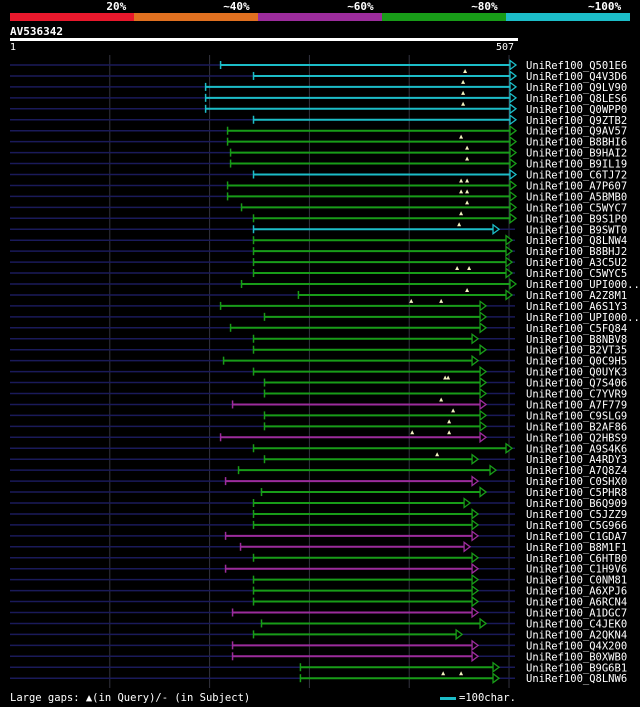  Describe the element at coordinates (576, 230) in the screenshot. I see `hit-label: UniRef100_B9SWT0` at that location.